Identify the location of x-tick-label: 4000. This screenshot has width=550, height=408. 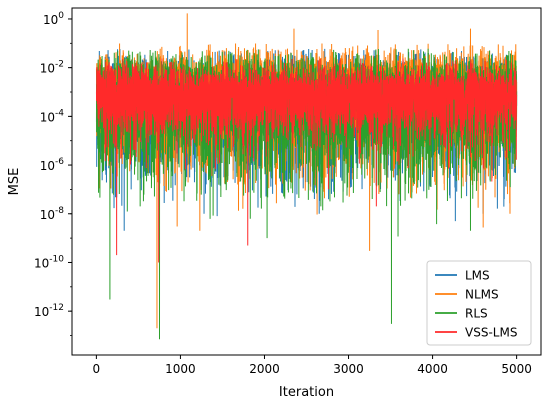
(432, 369).